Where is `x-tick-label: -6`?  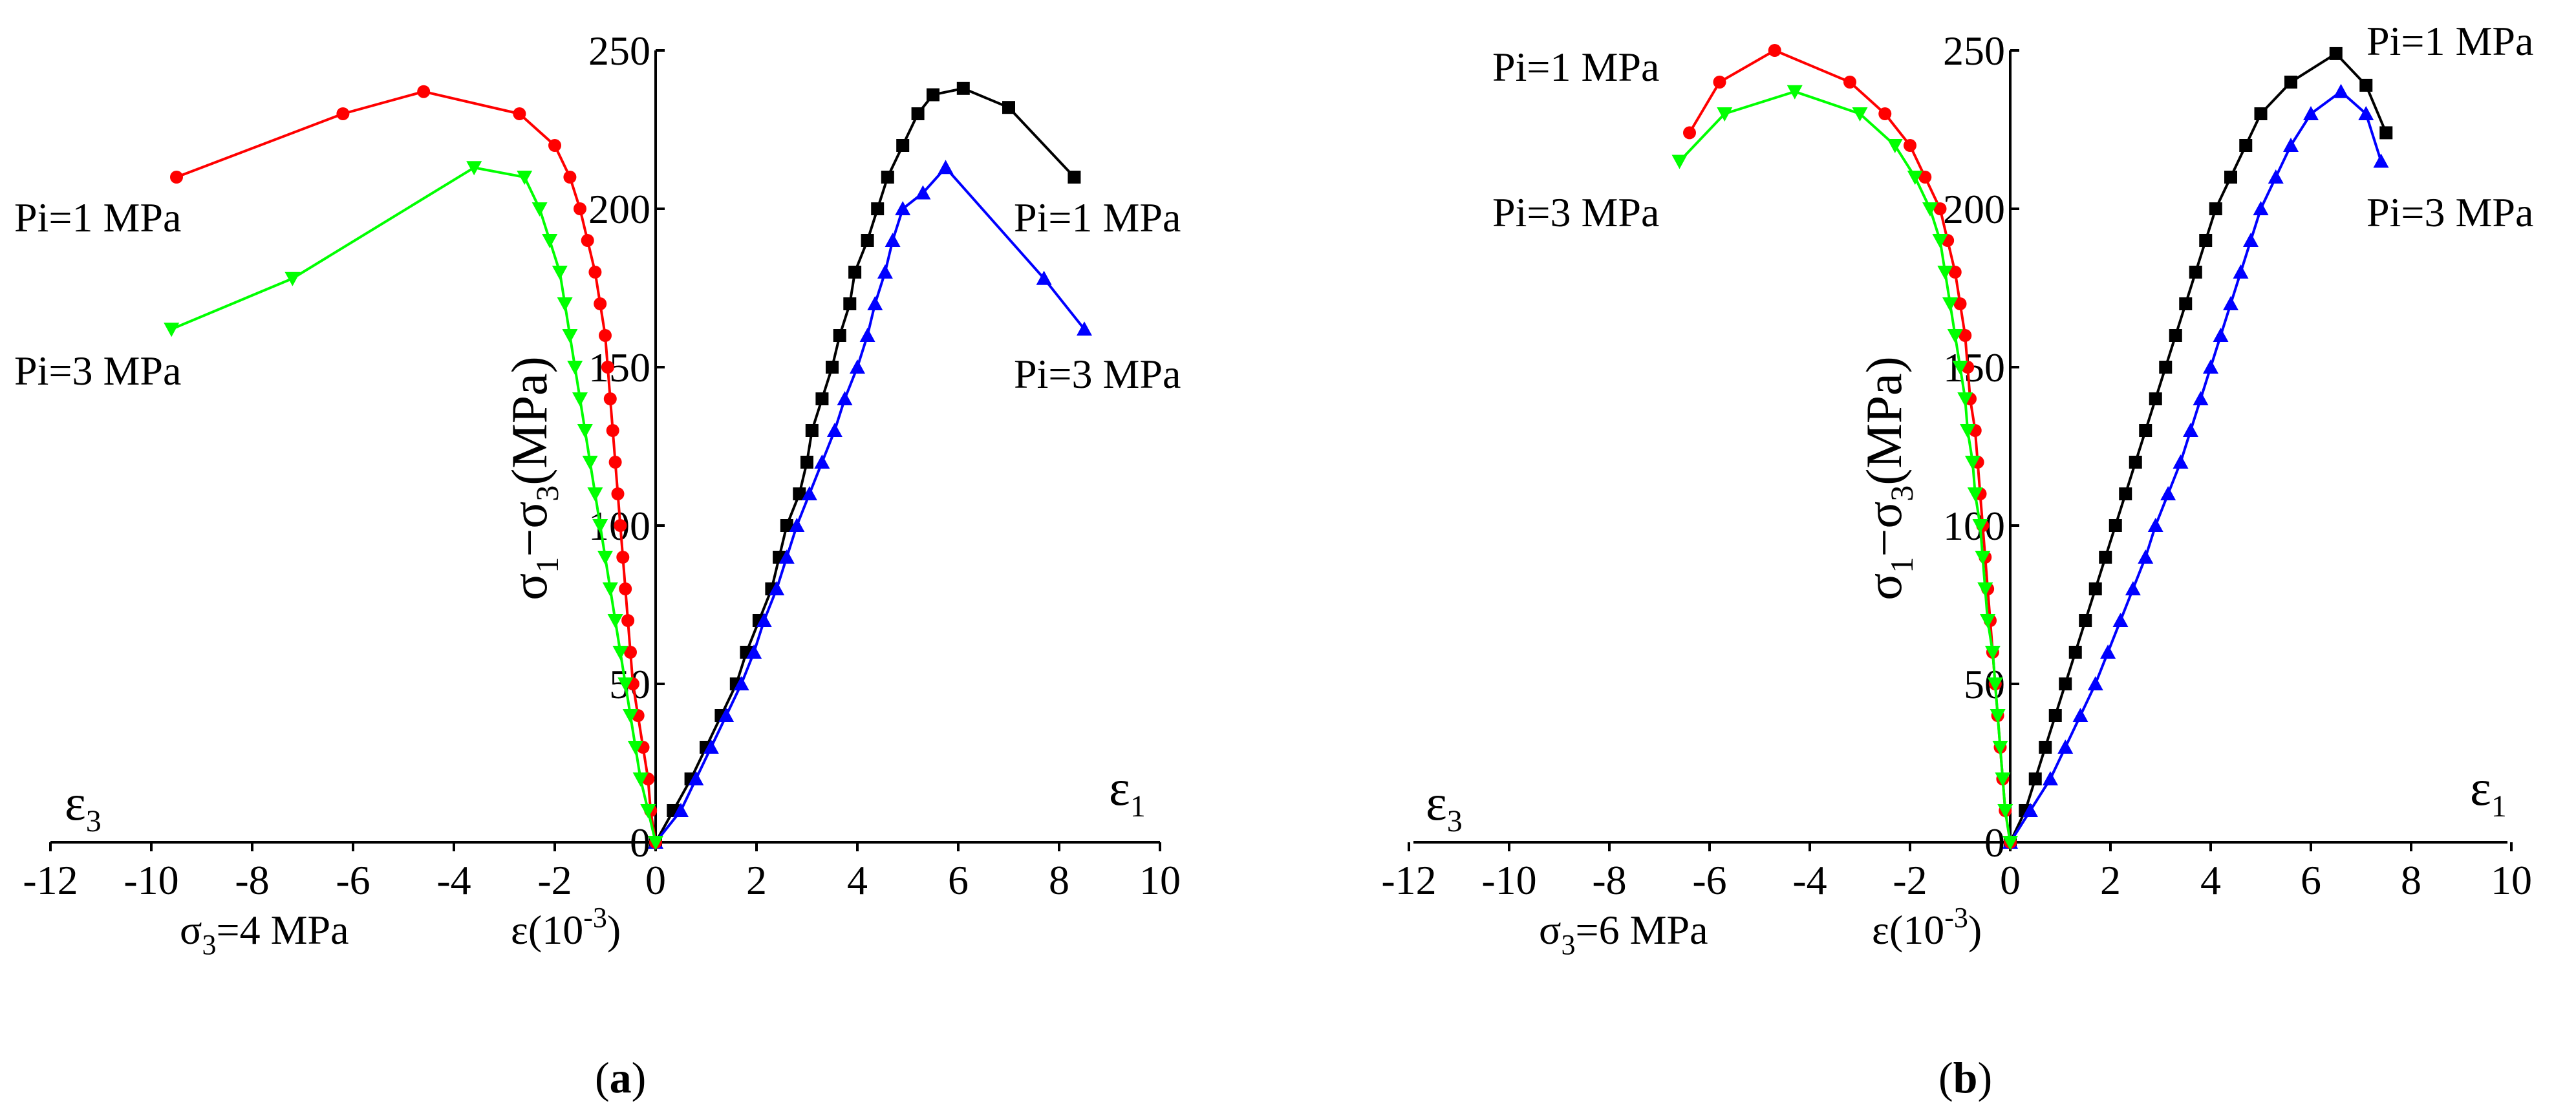 x-tick-label: -6 is located at coordinates (1709, 880).